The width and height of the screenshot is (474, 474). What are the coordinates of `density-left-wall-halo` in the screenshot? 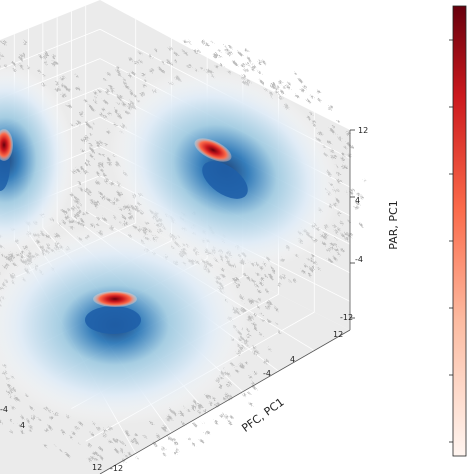 It's located at (37, 160).